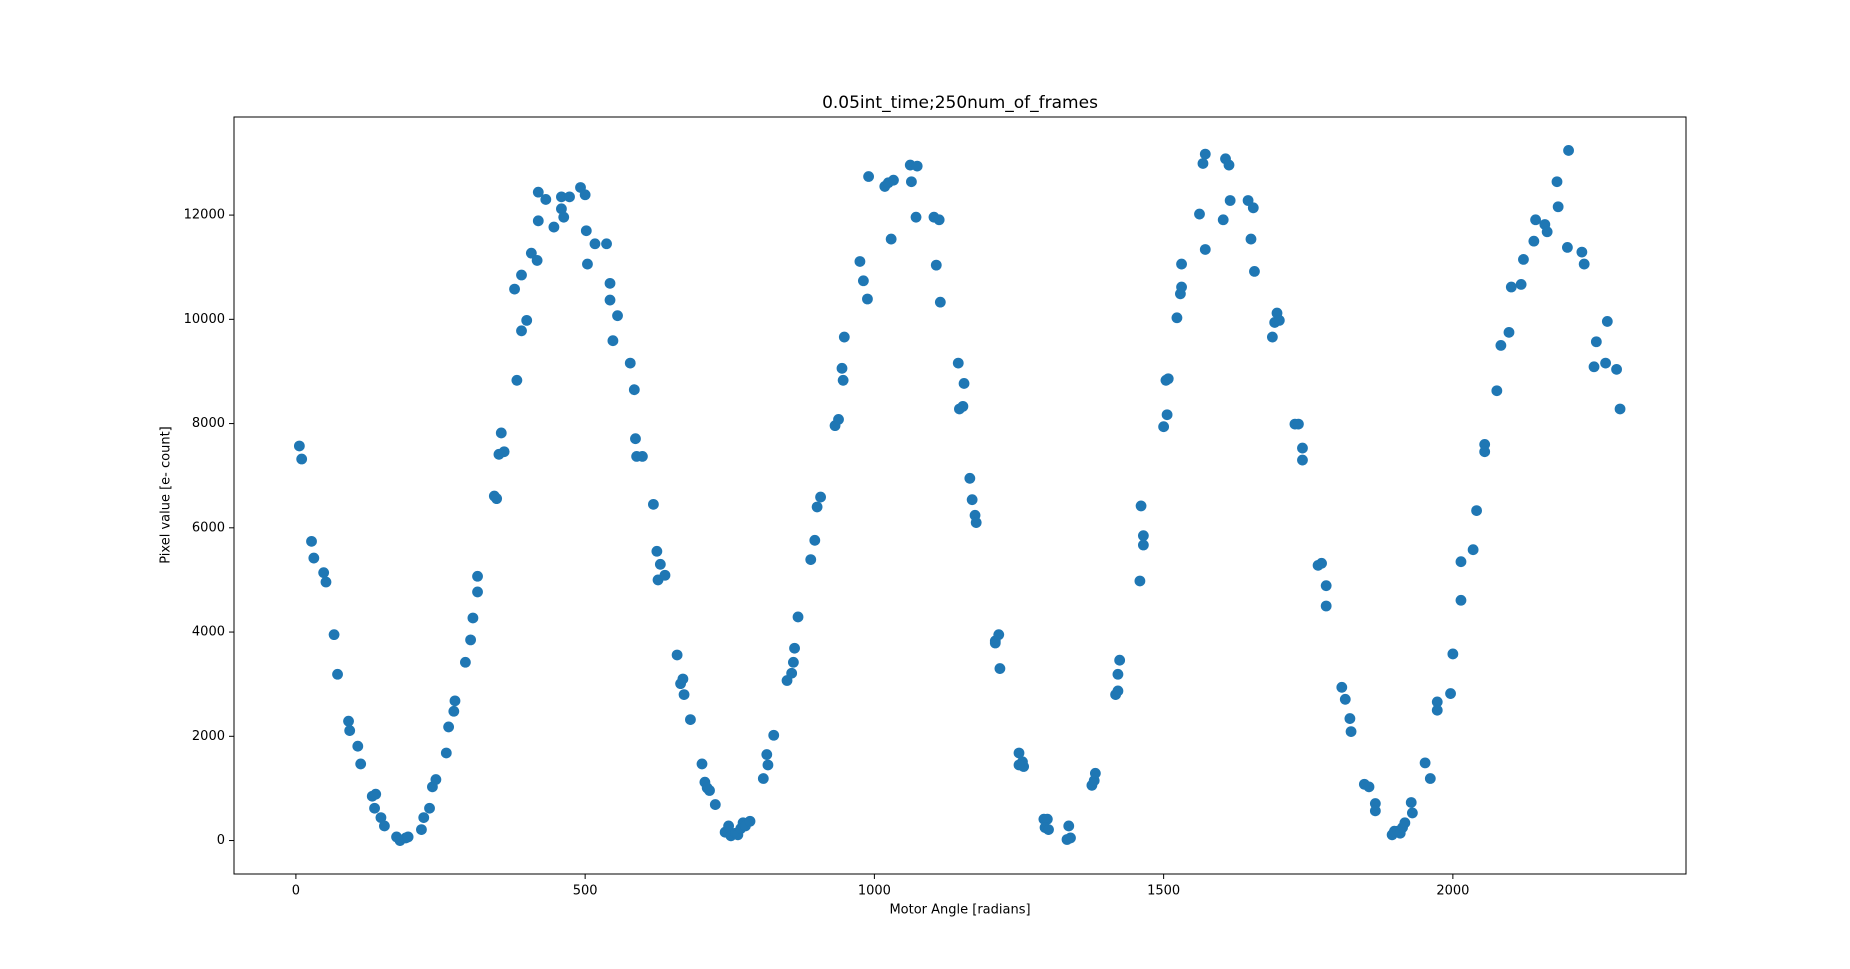  I want to click on x-tick-label: 500, so click(585, 891).